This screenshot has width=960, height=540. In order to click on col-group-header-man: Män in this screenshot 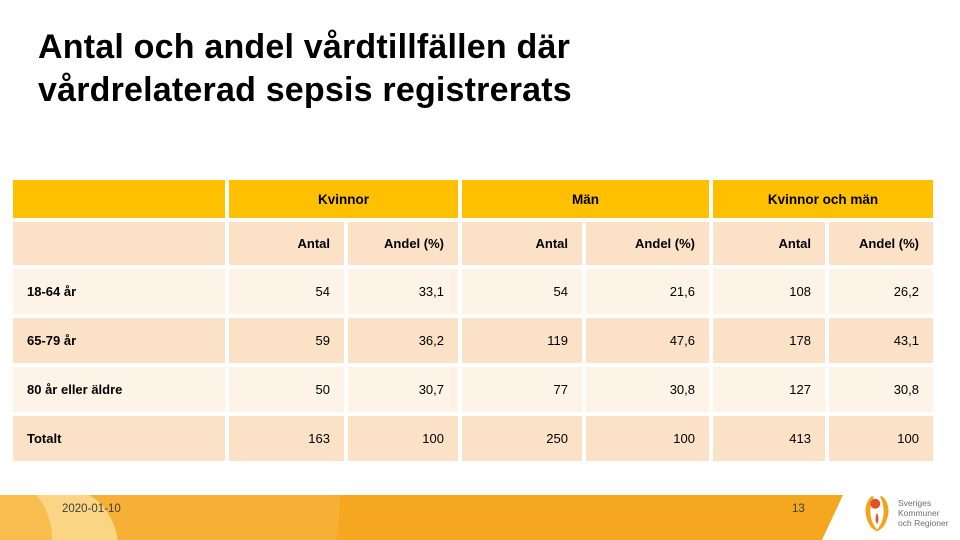, I will do `click(585, 199)`.